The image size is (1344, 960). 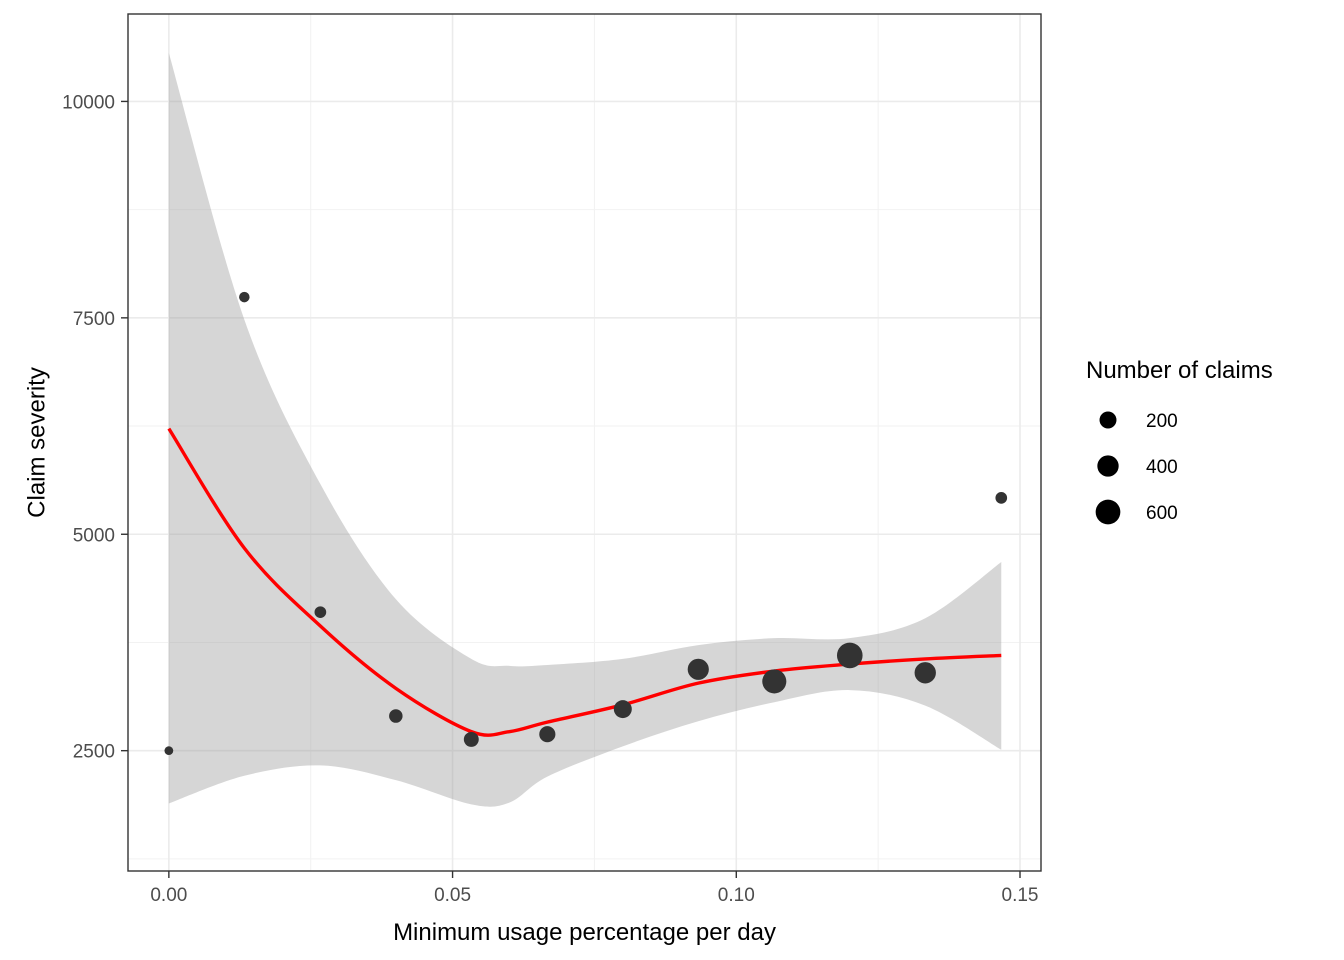 I want to click on x-tick-label: 0.10, so click(x=736, y=895).